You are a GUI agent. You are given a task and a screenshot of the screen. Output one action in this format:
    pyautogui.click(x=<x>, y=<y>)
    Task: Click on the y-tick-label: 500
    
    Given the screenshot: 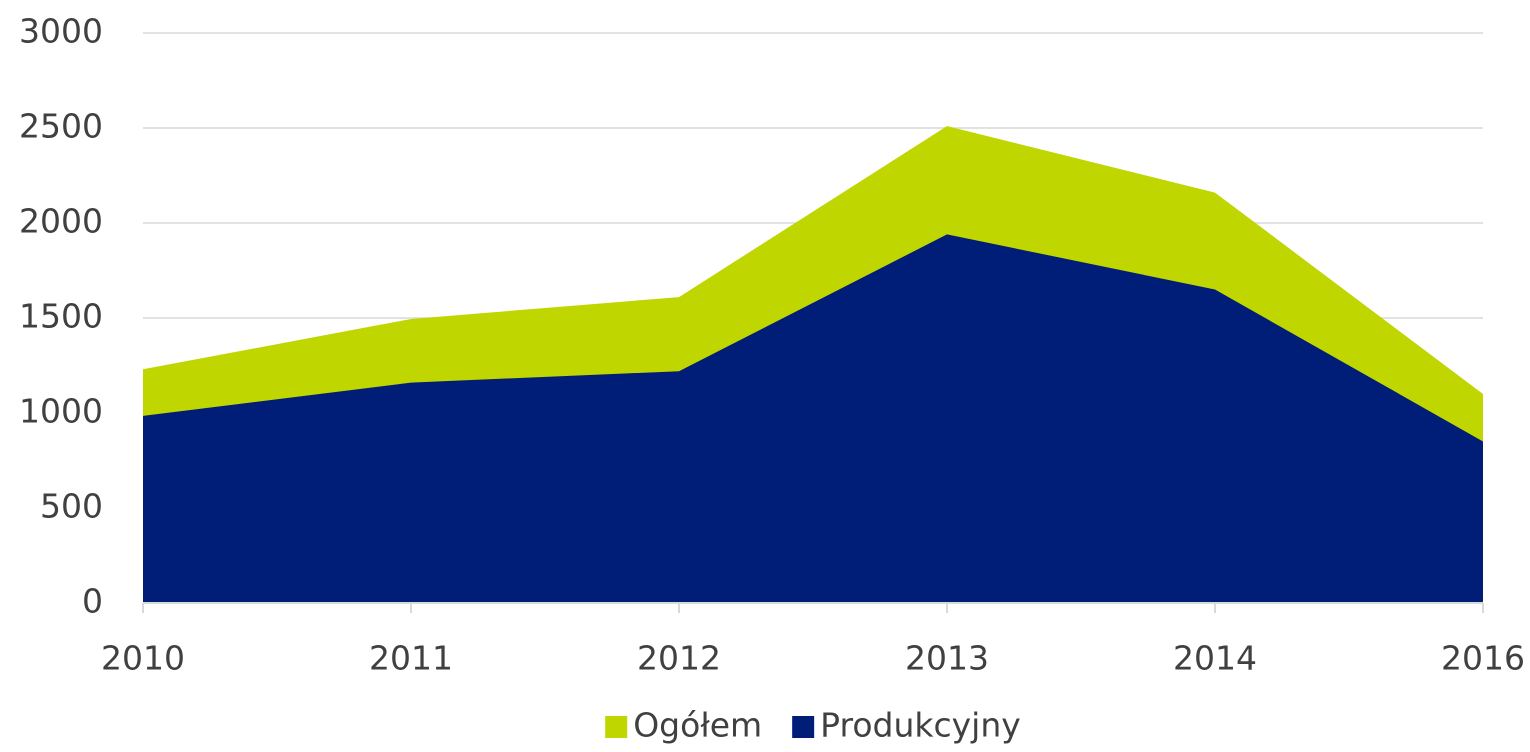 What is the action you would take?
    pyautogui.click(x=71, y=506)
    